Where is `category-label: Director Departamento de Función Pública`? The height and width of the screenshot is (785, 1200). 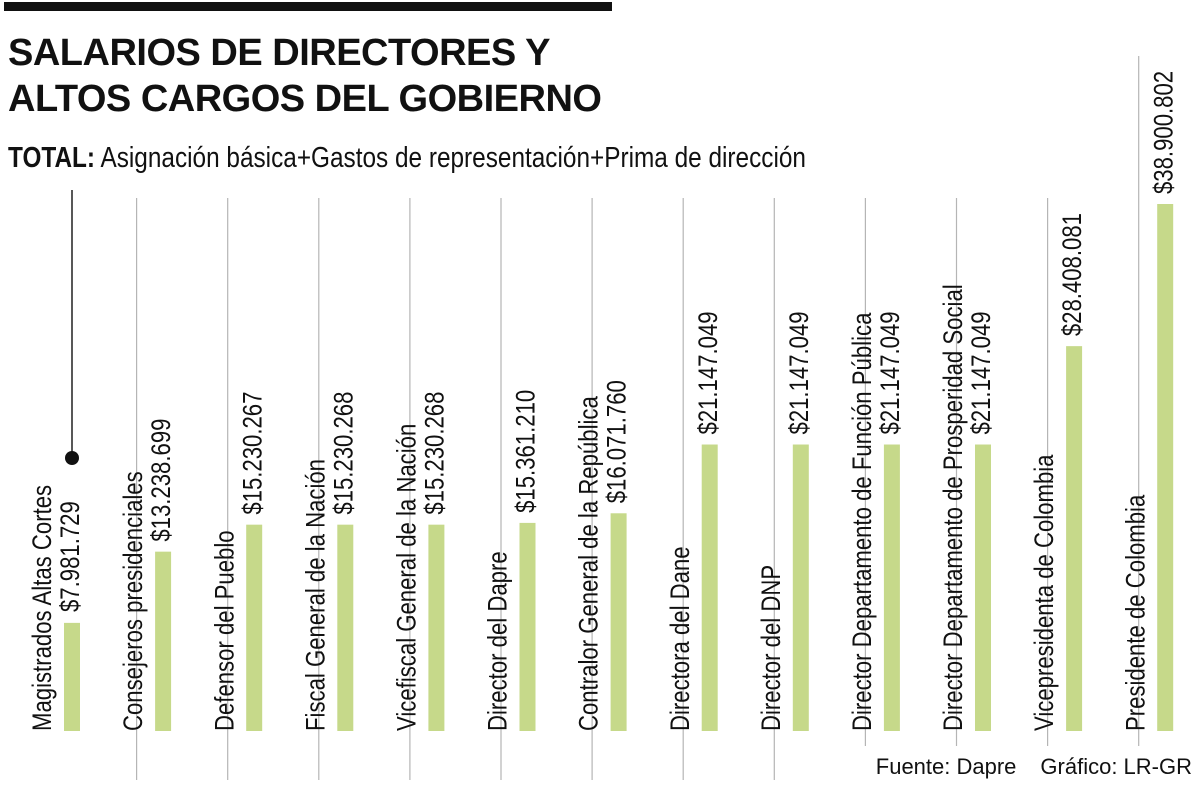
category-label: Director Departamento de Función Pública is located at coordinates (862, 521).